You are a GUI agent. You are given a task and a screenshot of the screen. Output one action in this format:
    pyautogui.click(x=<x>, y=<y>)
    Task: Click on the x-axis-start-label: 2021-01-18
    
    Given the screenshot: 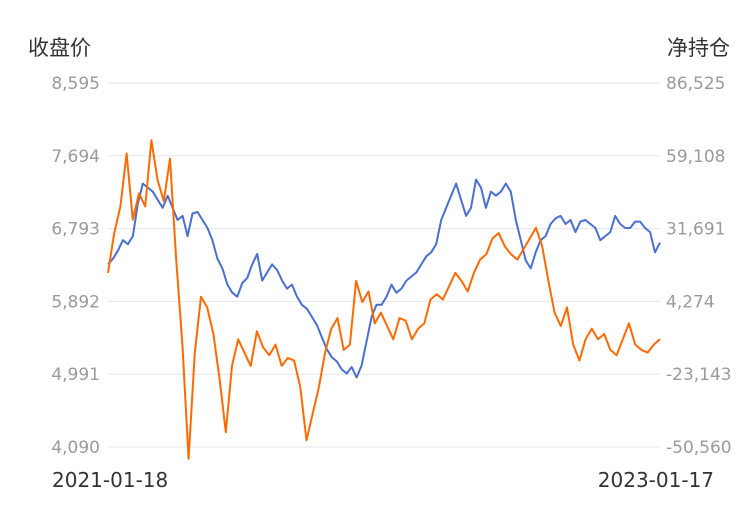 What is the action you would take?
    pyautogui.click(x=110, y=480)
    